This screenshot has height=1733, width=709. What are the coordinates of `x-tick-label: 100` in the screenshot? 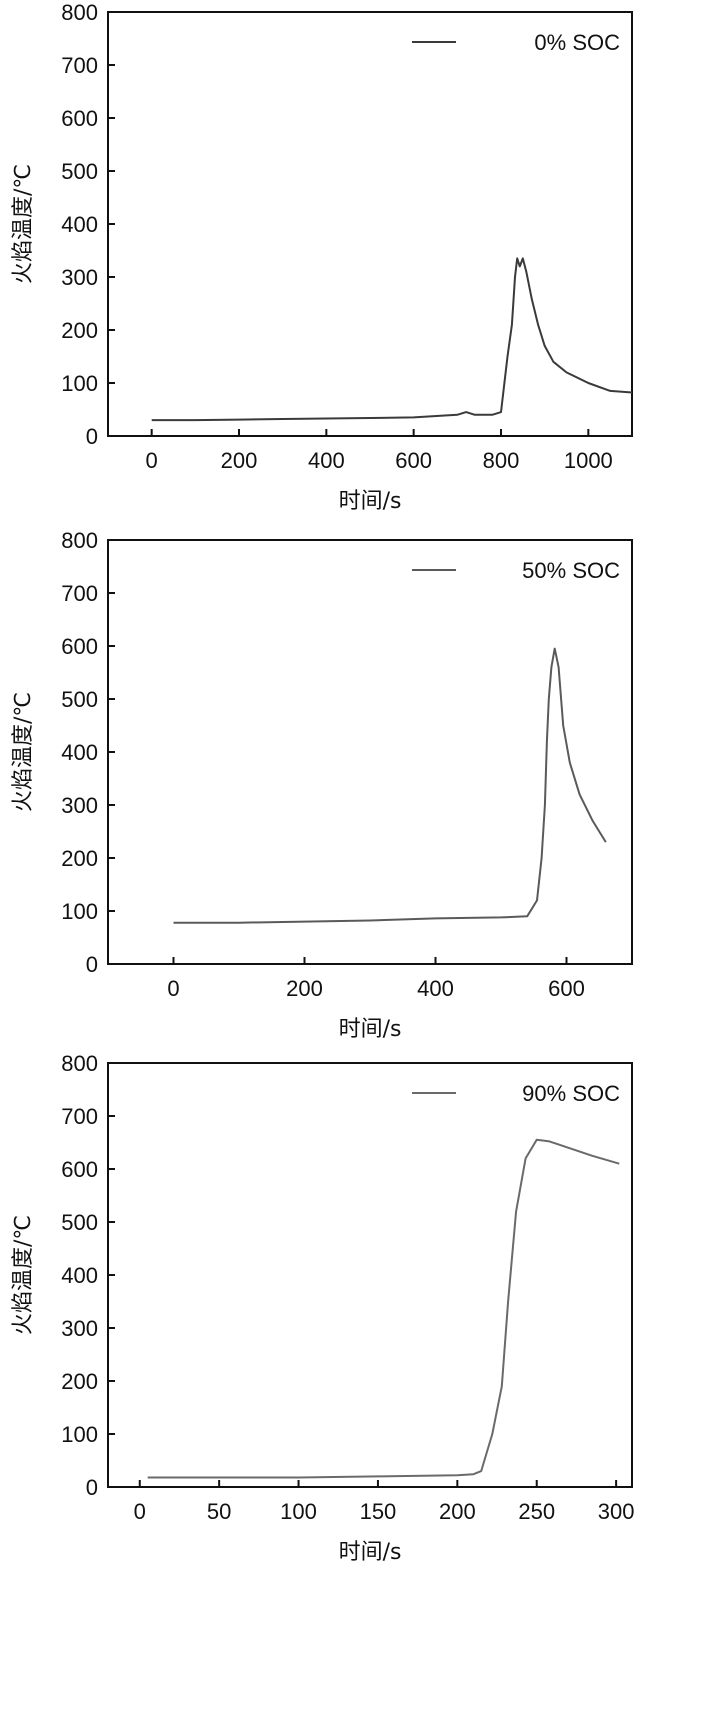 It's located at (298, 1511).